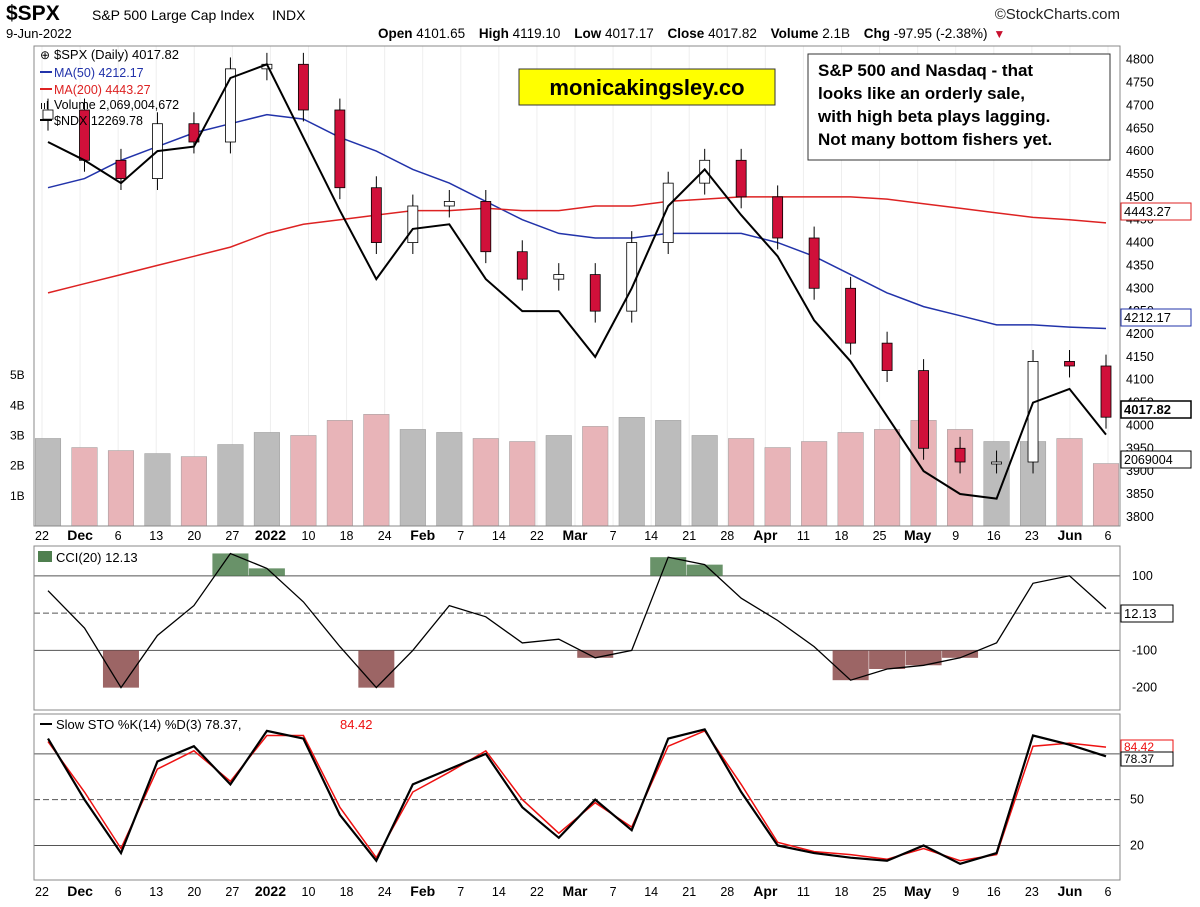 The image size is (1200, 907). I want to click on annotation-line-4: Not many bottom fishers yet., so click(935, 139).